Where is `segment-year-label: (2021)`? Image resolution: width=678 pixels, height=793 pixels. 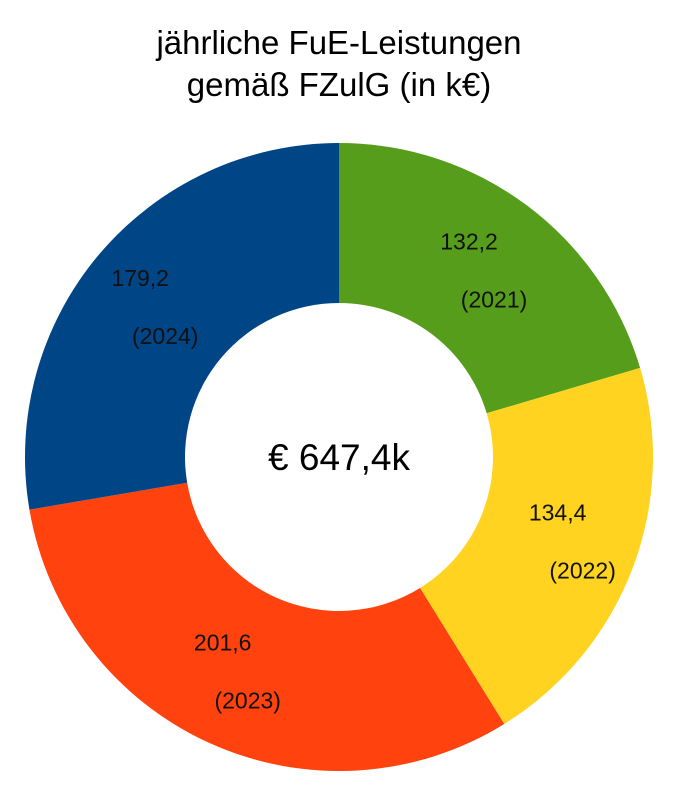
segment-year-label: (2021) is located at coordinates (494, 300).